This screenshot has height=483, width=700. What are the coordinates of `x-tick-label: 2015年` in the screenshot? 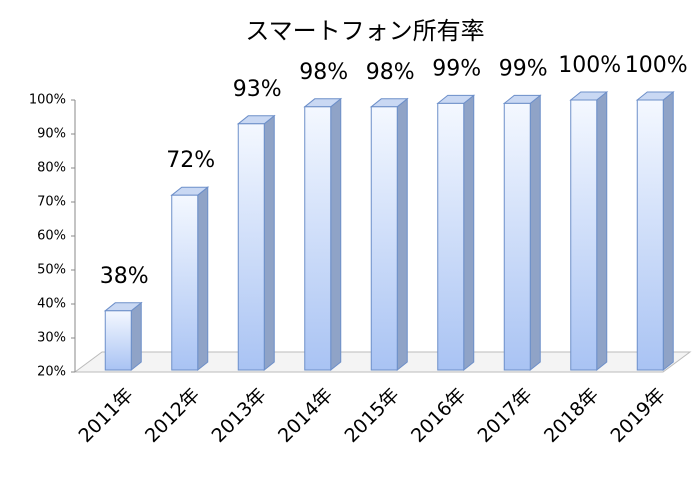 It's located at (371, 415).